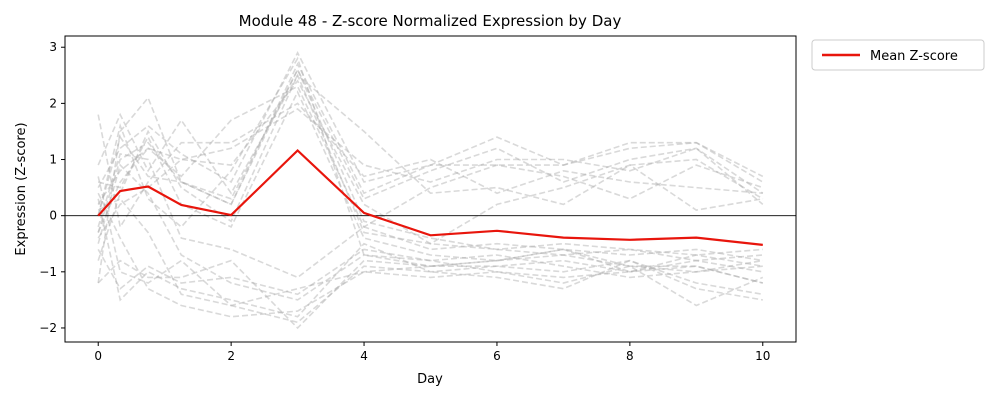 The width and height of the screenshot is (1000, 400). I want to click on legend-frame, so click(898, 55).